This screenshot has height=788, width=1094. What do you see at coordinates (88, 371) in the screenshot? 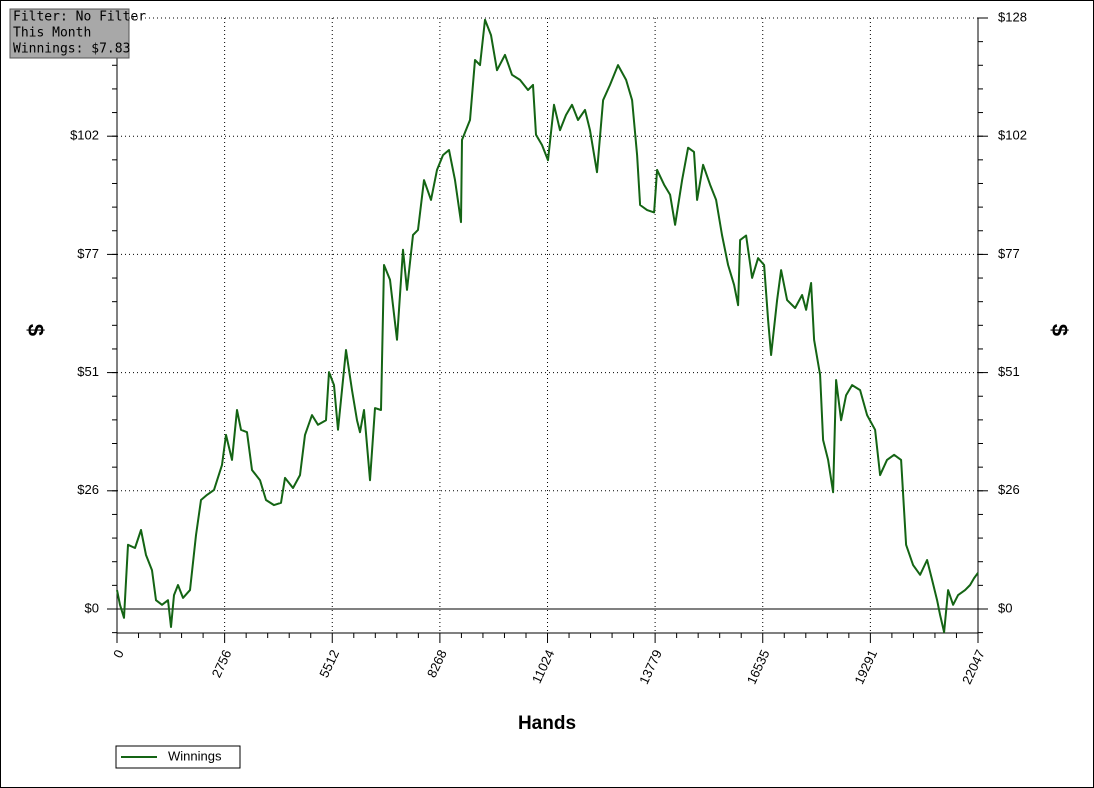
I see `y-tick-label: $51` at bounding box center [88, 371].